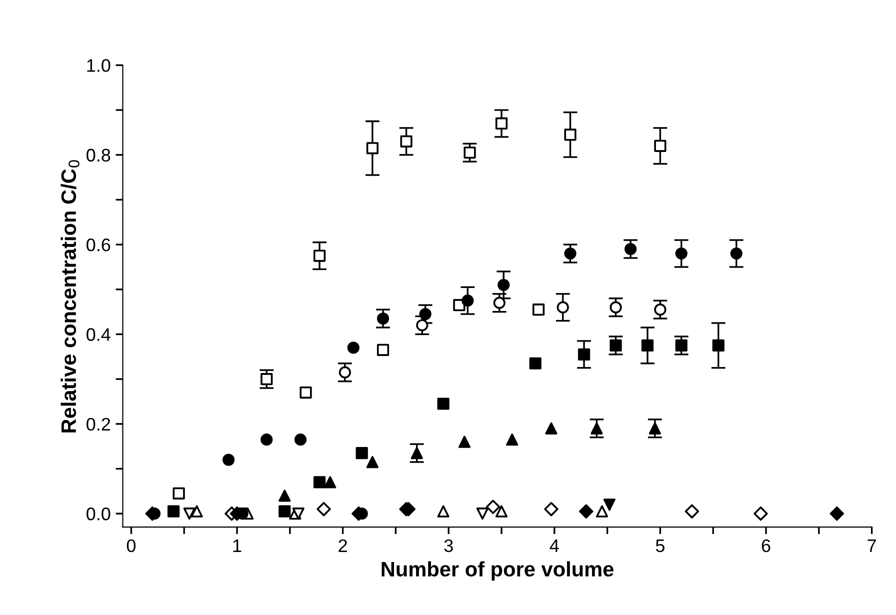 The height and width of the screenshot is (615, 896). Describe the element at coordinates (70, 296) in the screenshot. I see `y-axis-title: Relative concentration C/C$_{0}$` at that location.